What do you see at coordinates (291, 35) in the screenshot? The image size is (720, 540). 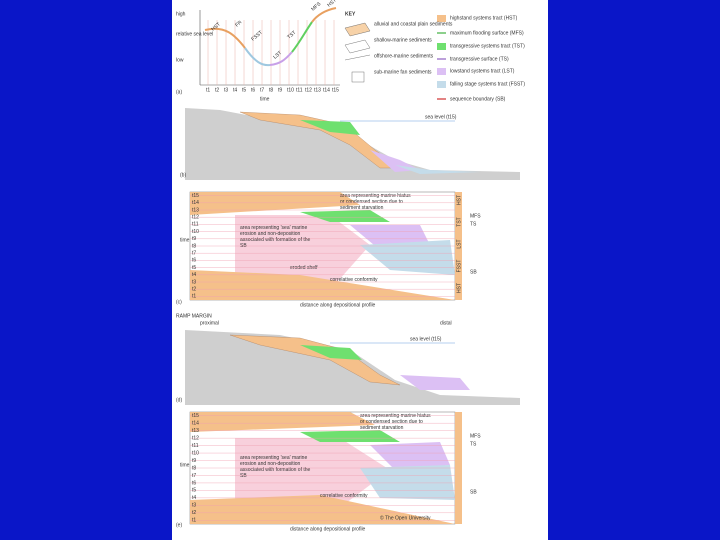 I see `curve-label: TST` at bounding box center [291, 35].